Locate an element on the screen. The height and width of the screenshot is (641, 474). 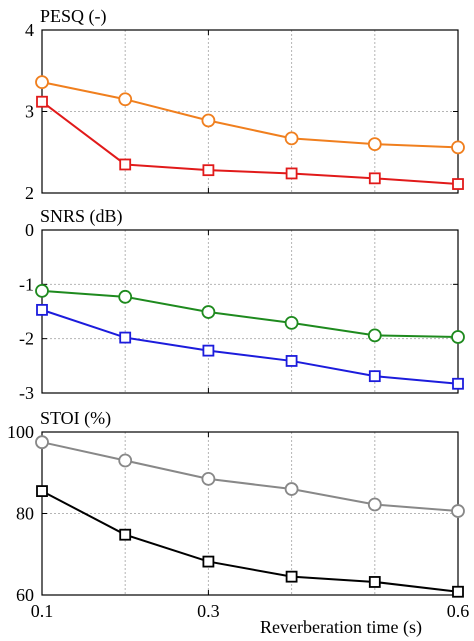
y-tick-label: 80 is located at coordinates (25, 514).